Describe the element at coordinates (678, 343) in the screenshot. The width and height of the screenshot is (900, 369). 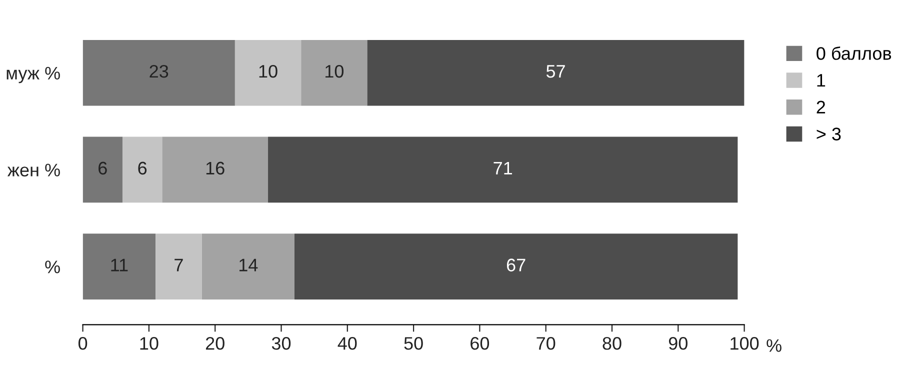
I see `x-tick-label: 90` at that location.